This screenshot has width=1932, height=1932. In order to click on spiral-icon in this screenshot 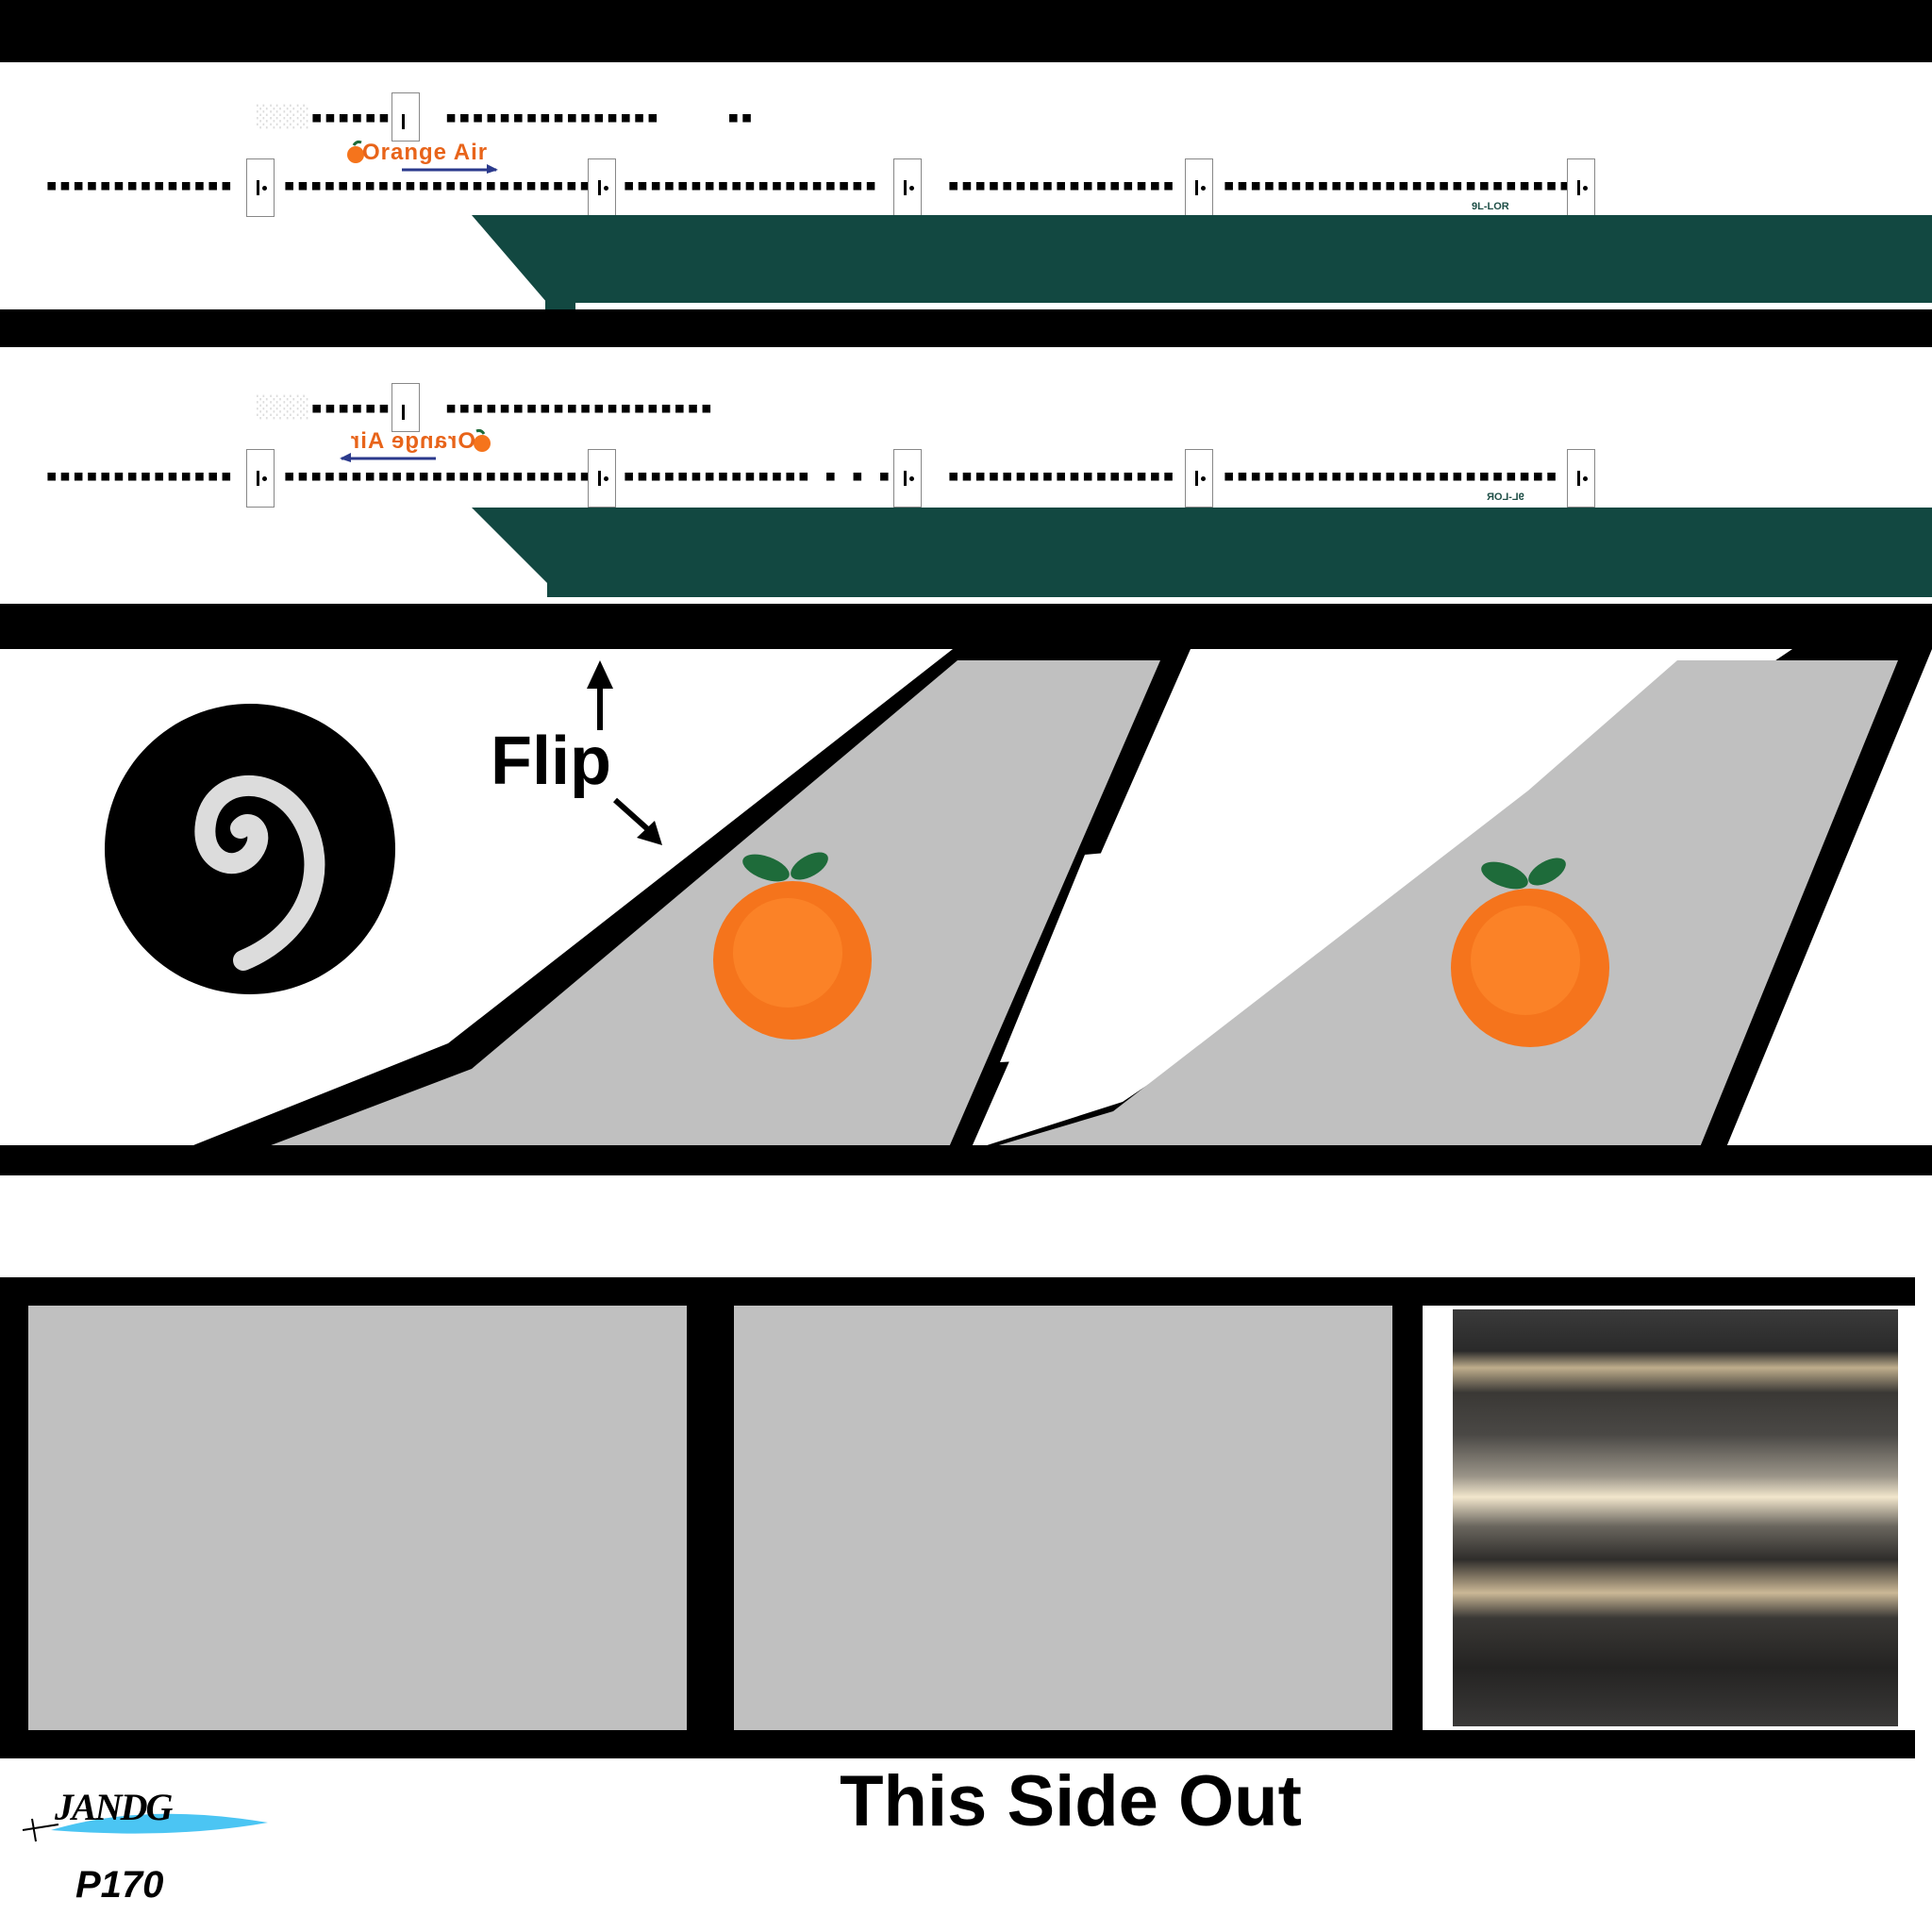, I will do `click(260, 873)`.